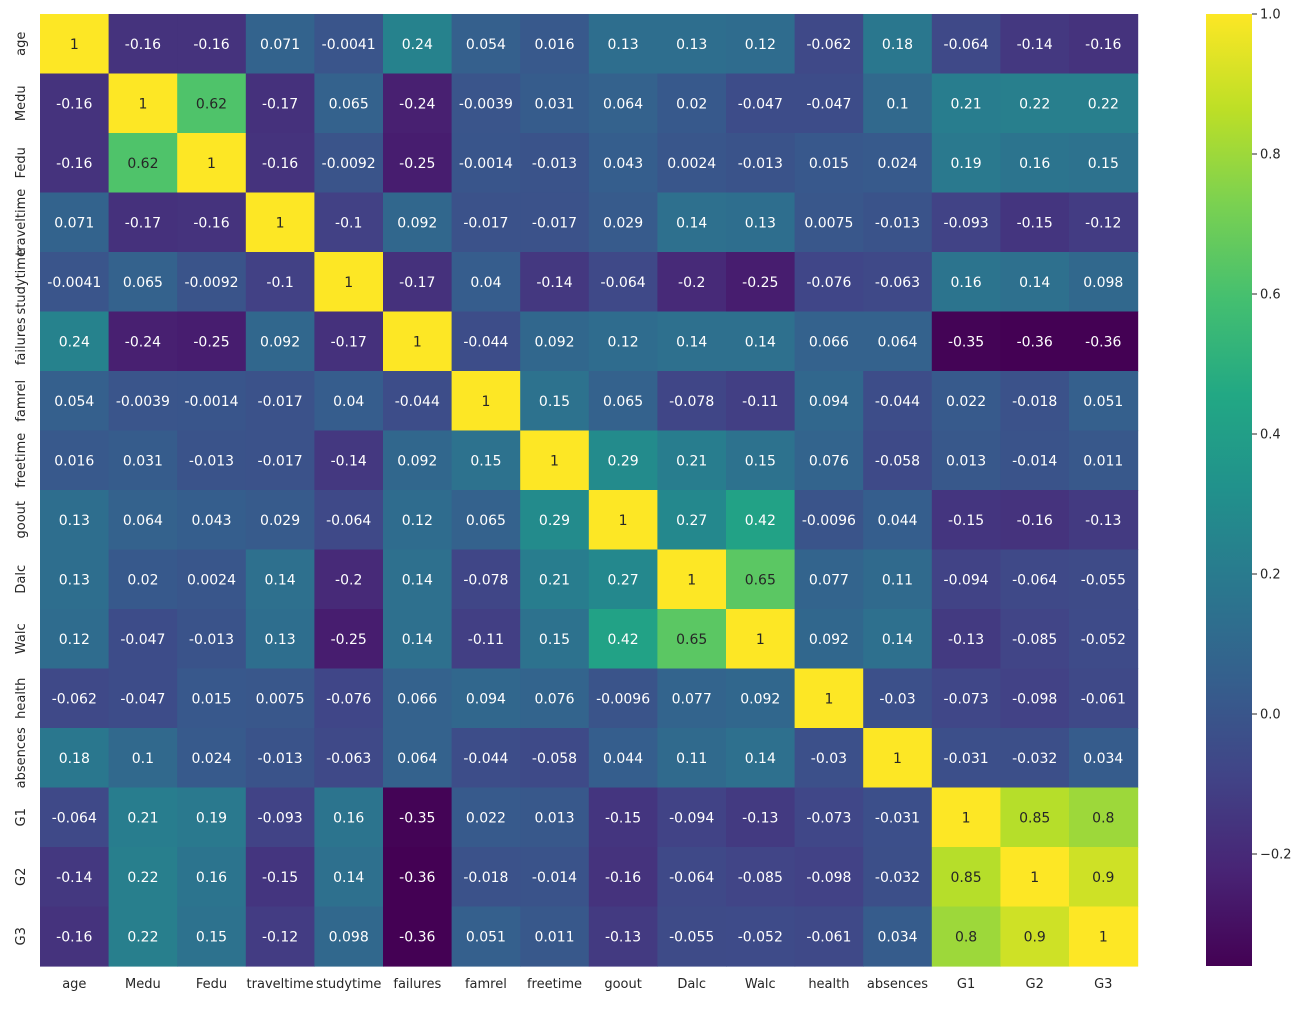  Describe the element at coordinates (21, 281) in the screenshot. I see `y-tick-label: studytime` at that location.